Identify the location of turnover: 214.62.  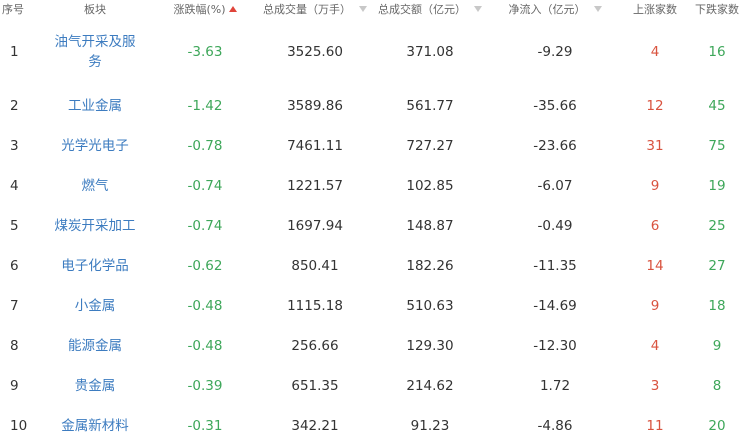
(430, 386).